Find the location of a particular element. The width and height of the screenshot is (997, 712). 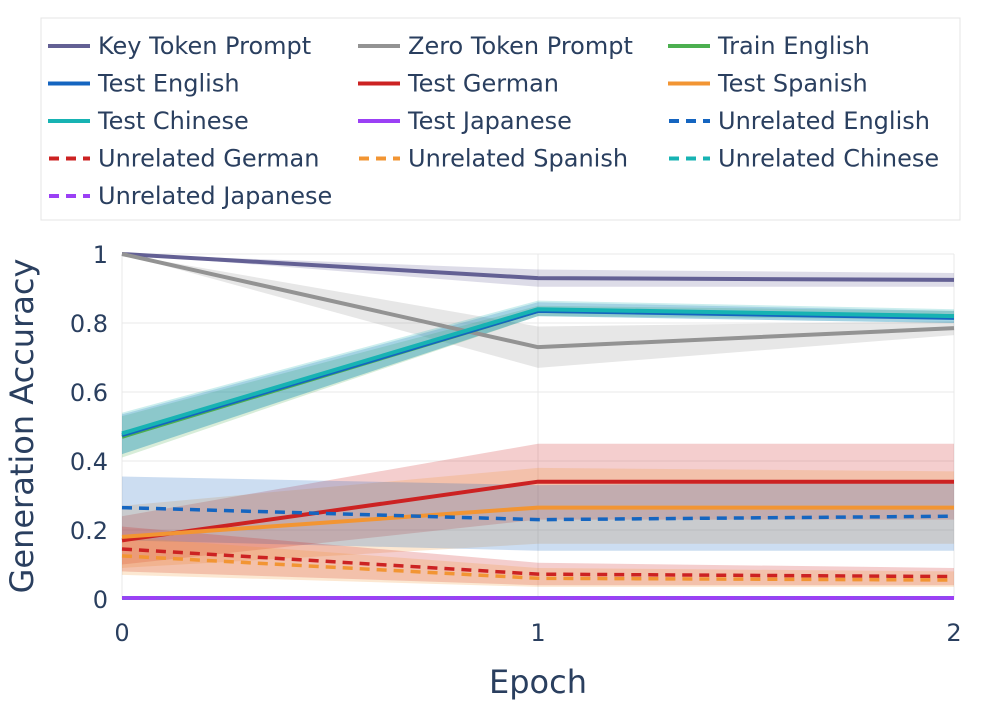

y-axis-title: Generation Accuracy is located at coordinates (22, 426).